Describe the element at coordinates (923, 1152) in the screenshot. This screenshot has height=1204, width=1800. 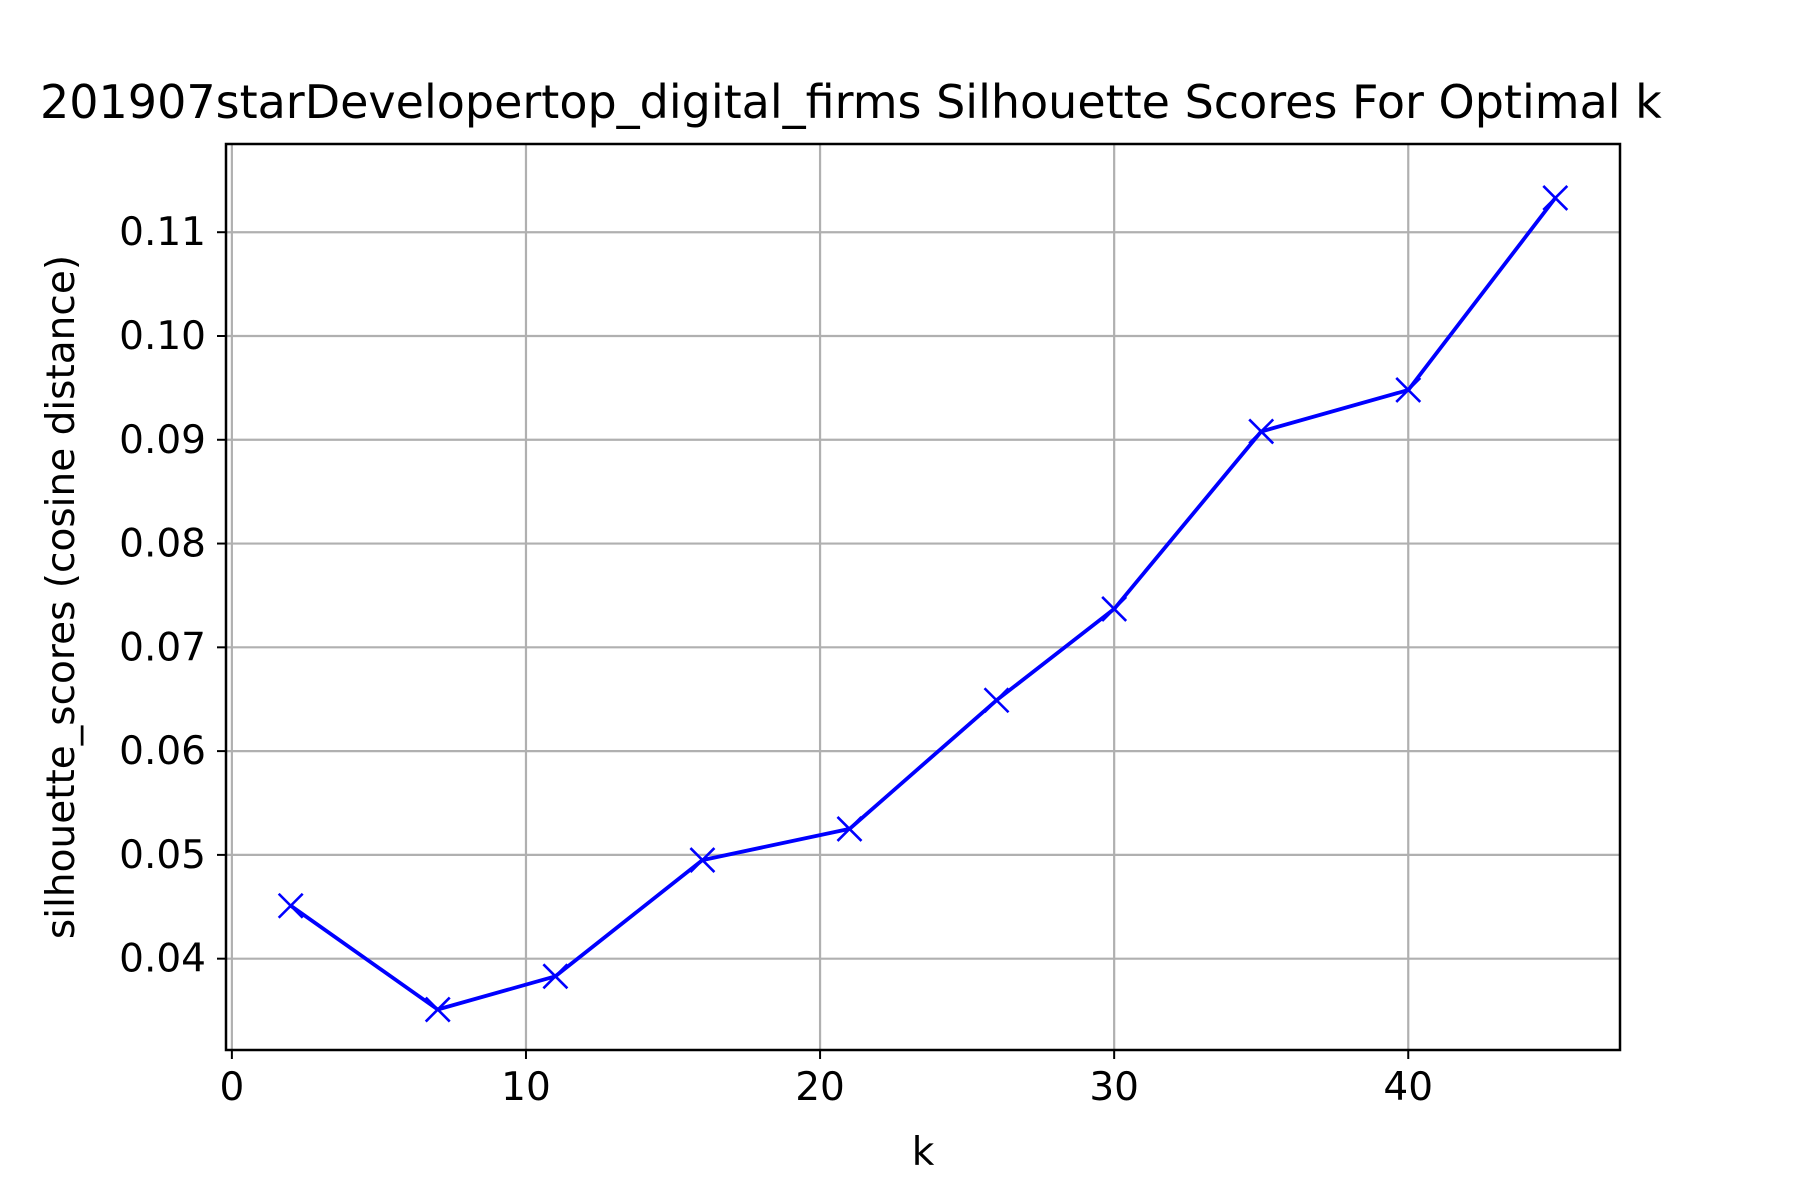
I see `x-axis-label: k` at that location.